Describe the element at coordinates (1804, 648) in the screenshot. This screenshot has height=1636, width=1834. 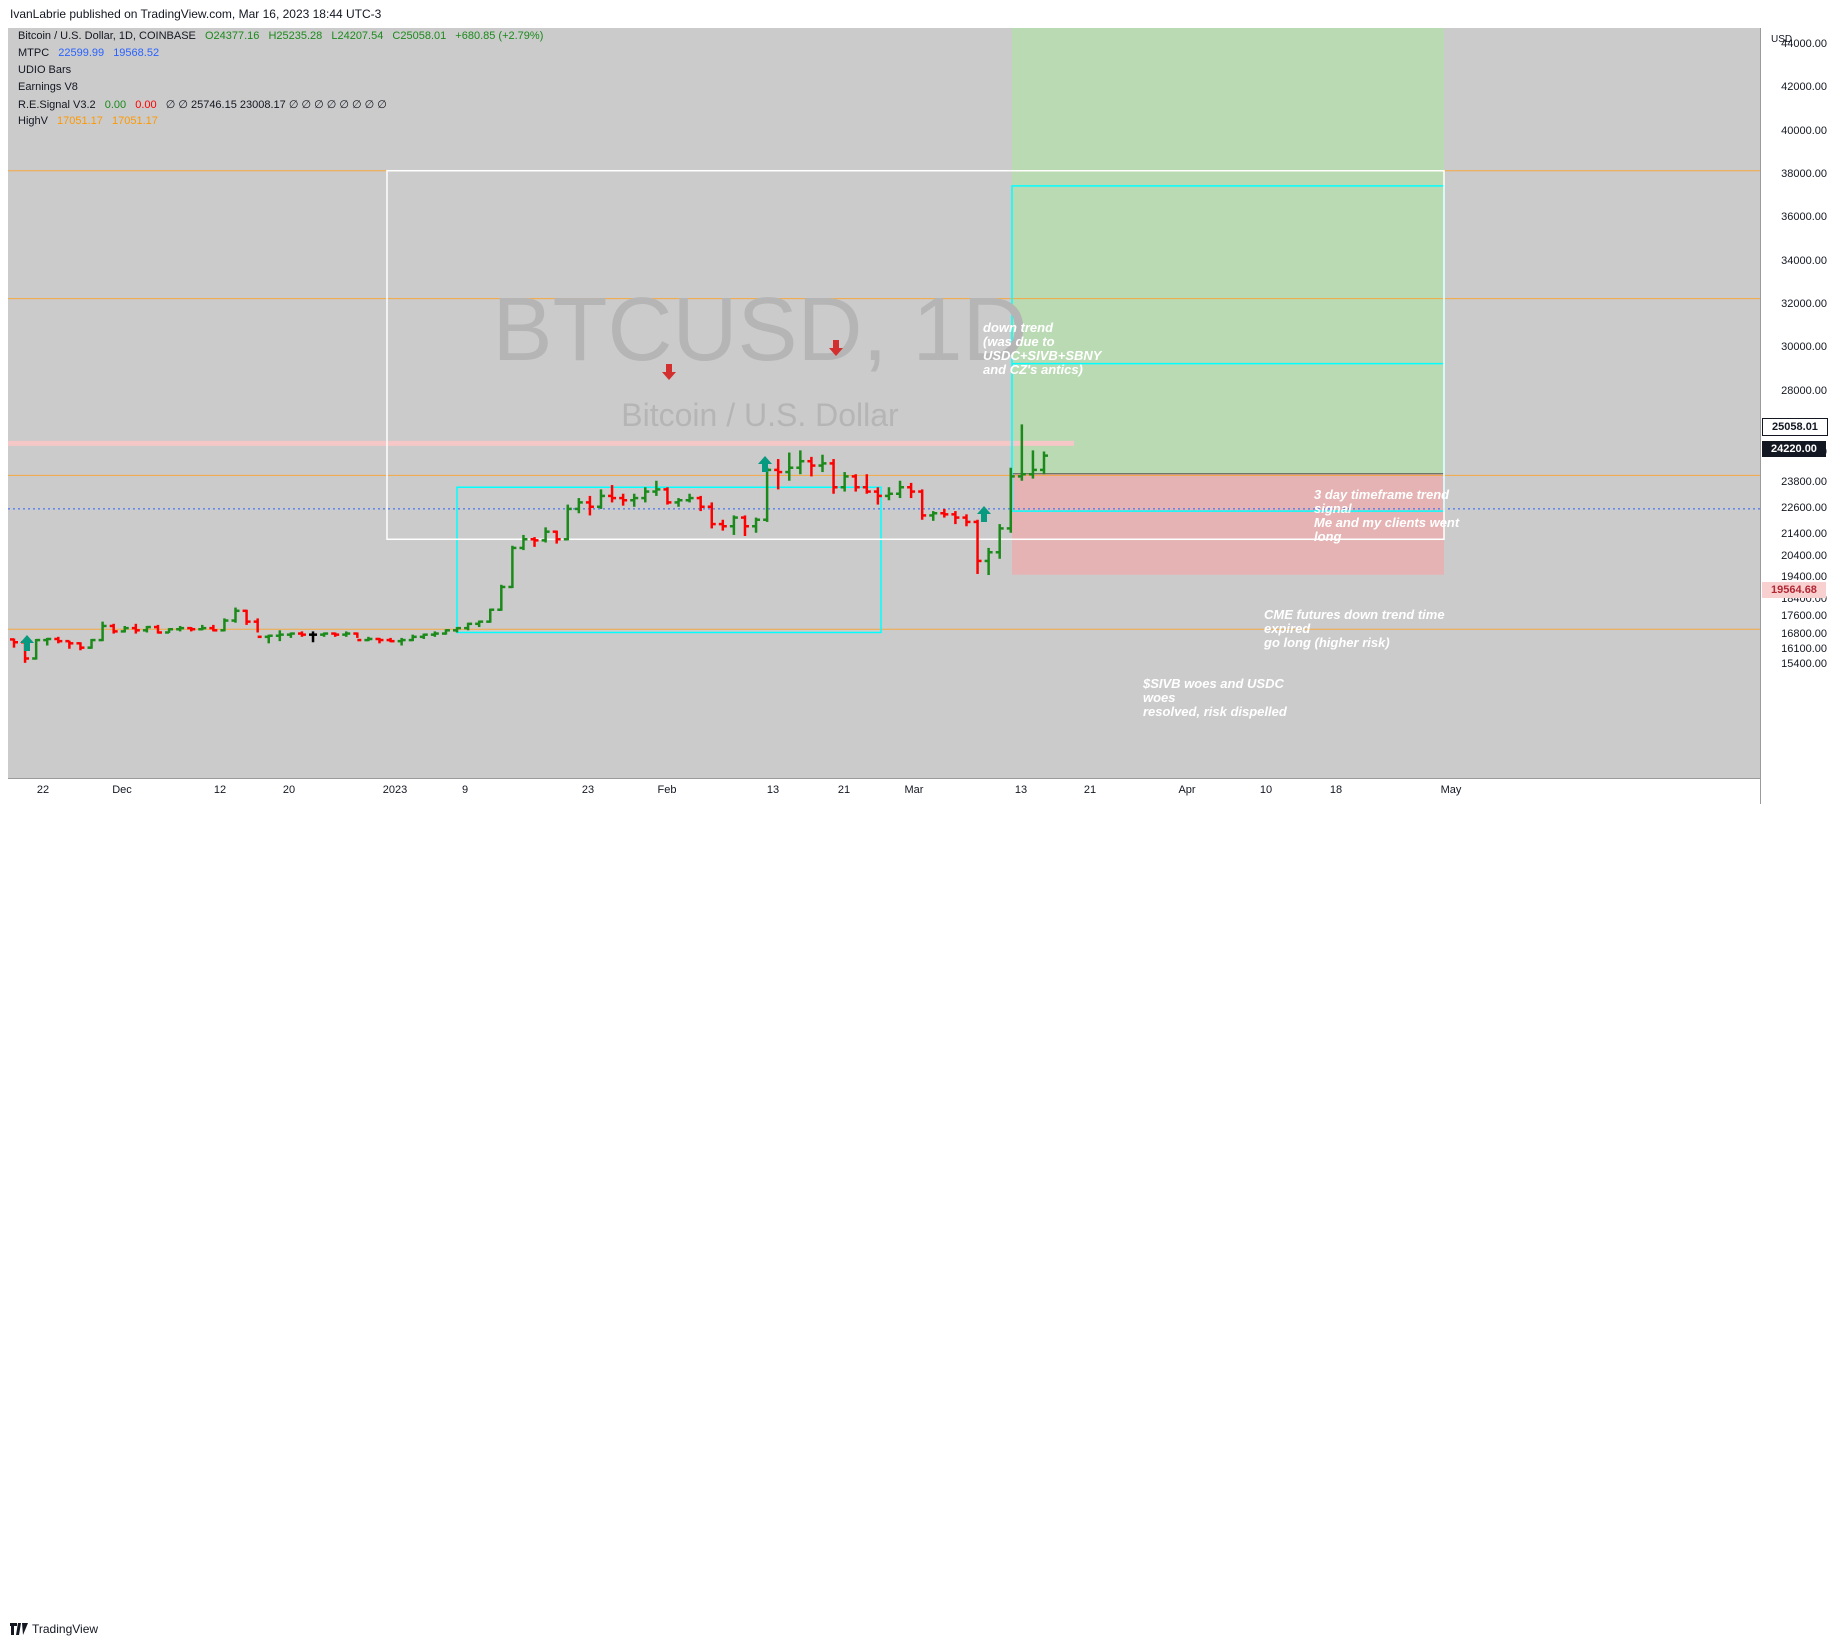
I see `price-tick: 16100.00` at that location.